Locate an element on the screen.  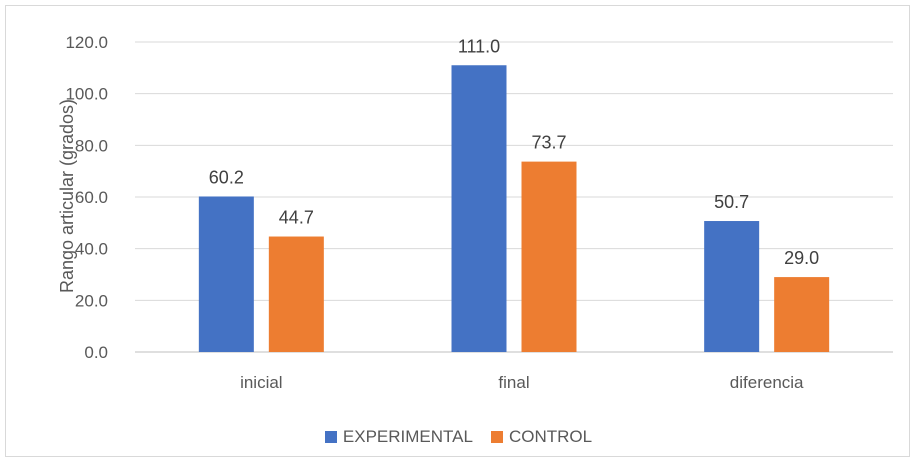
y-axis-ticks: 0.0 20.0 40.0 60.0 80.0 100.0 120.0 is located at coordinates (86, 197).